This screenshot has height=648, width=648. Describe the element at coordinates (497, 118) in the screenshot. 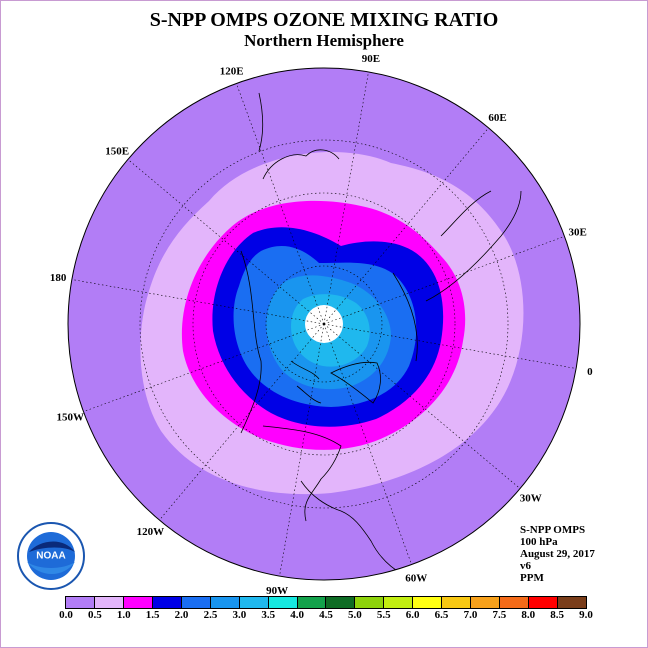

I see `longitude-label: 60E` at that location.